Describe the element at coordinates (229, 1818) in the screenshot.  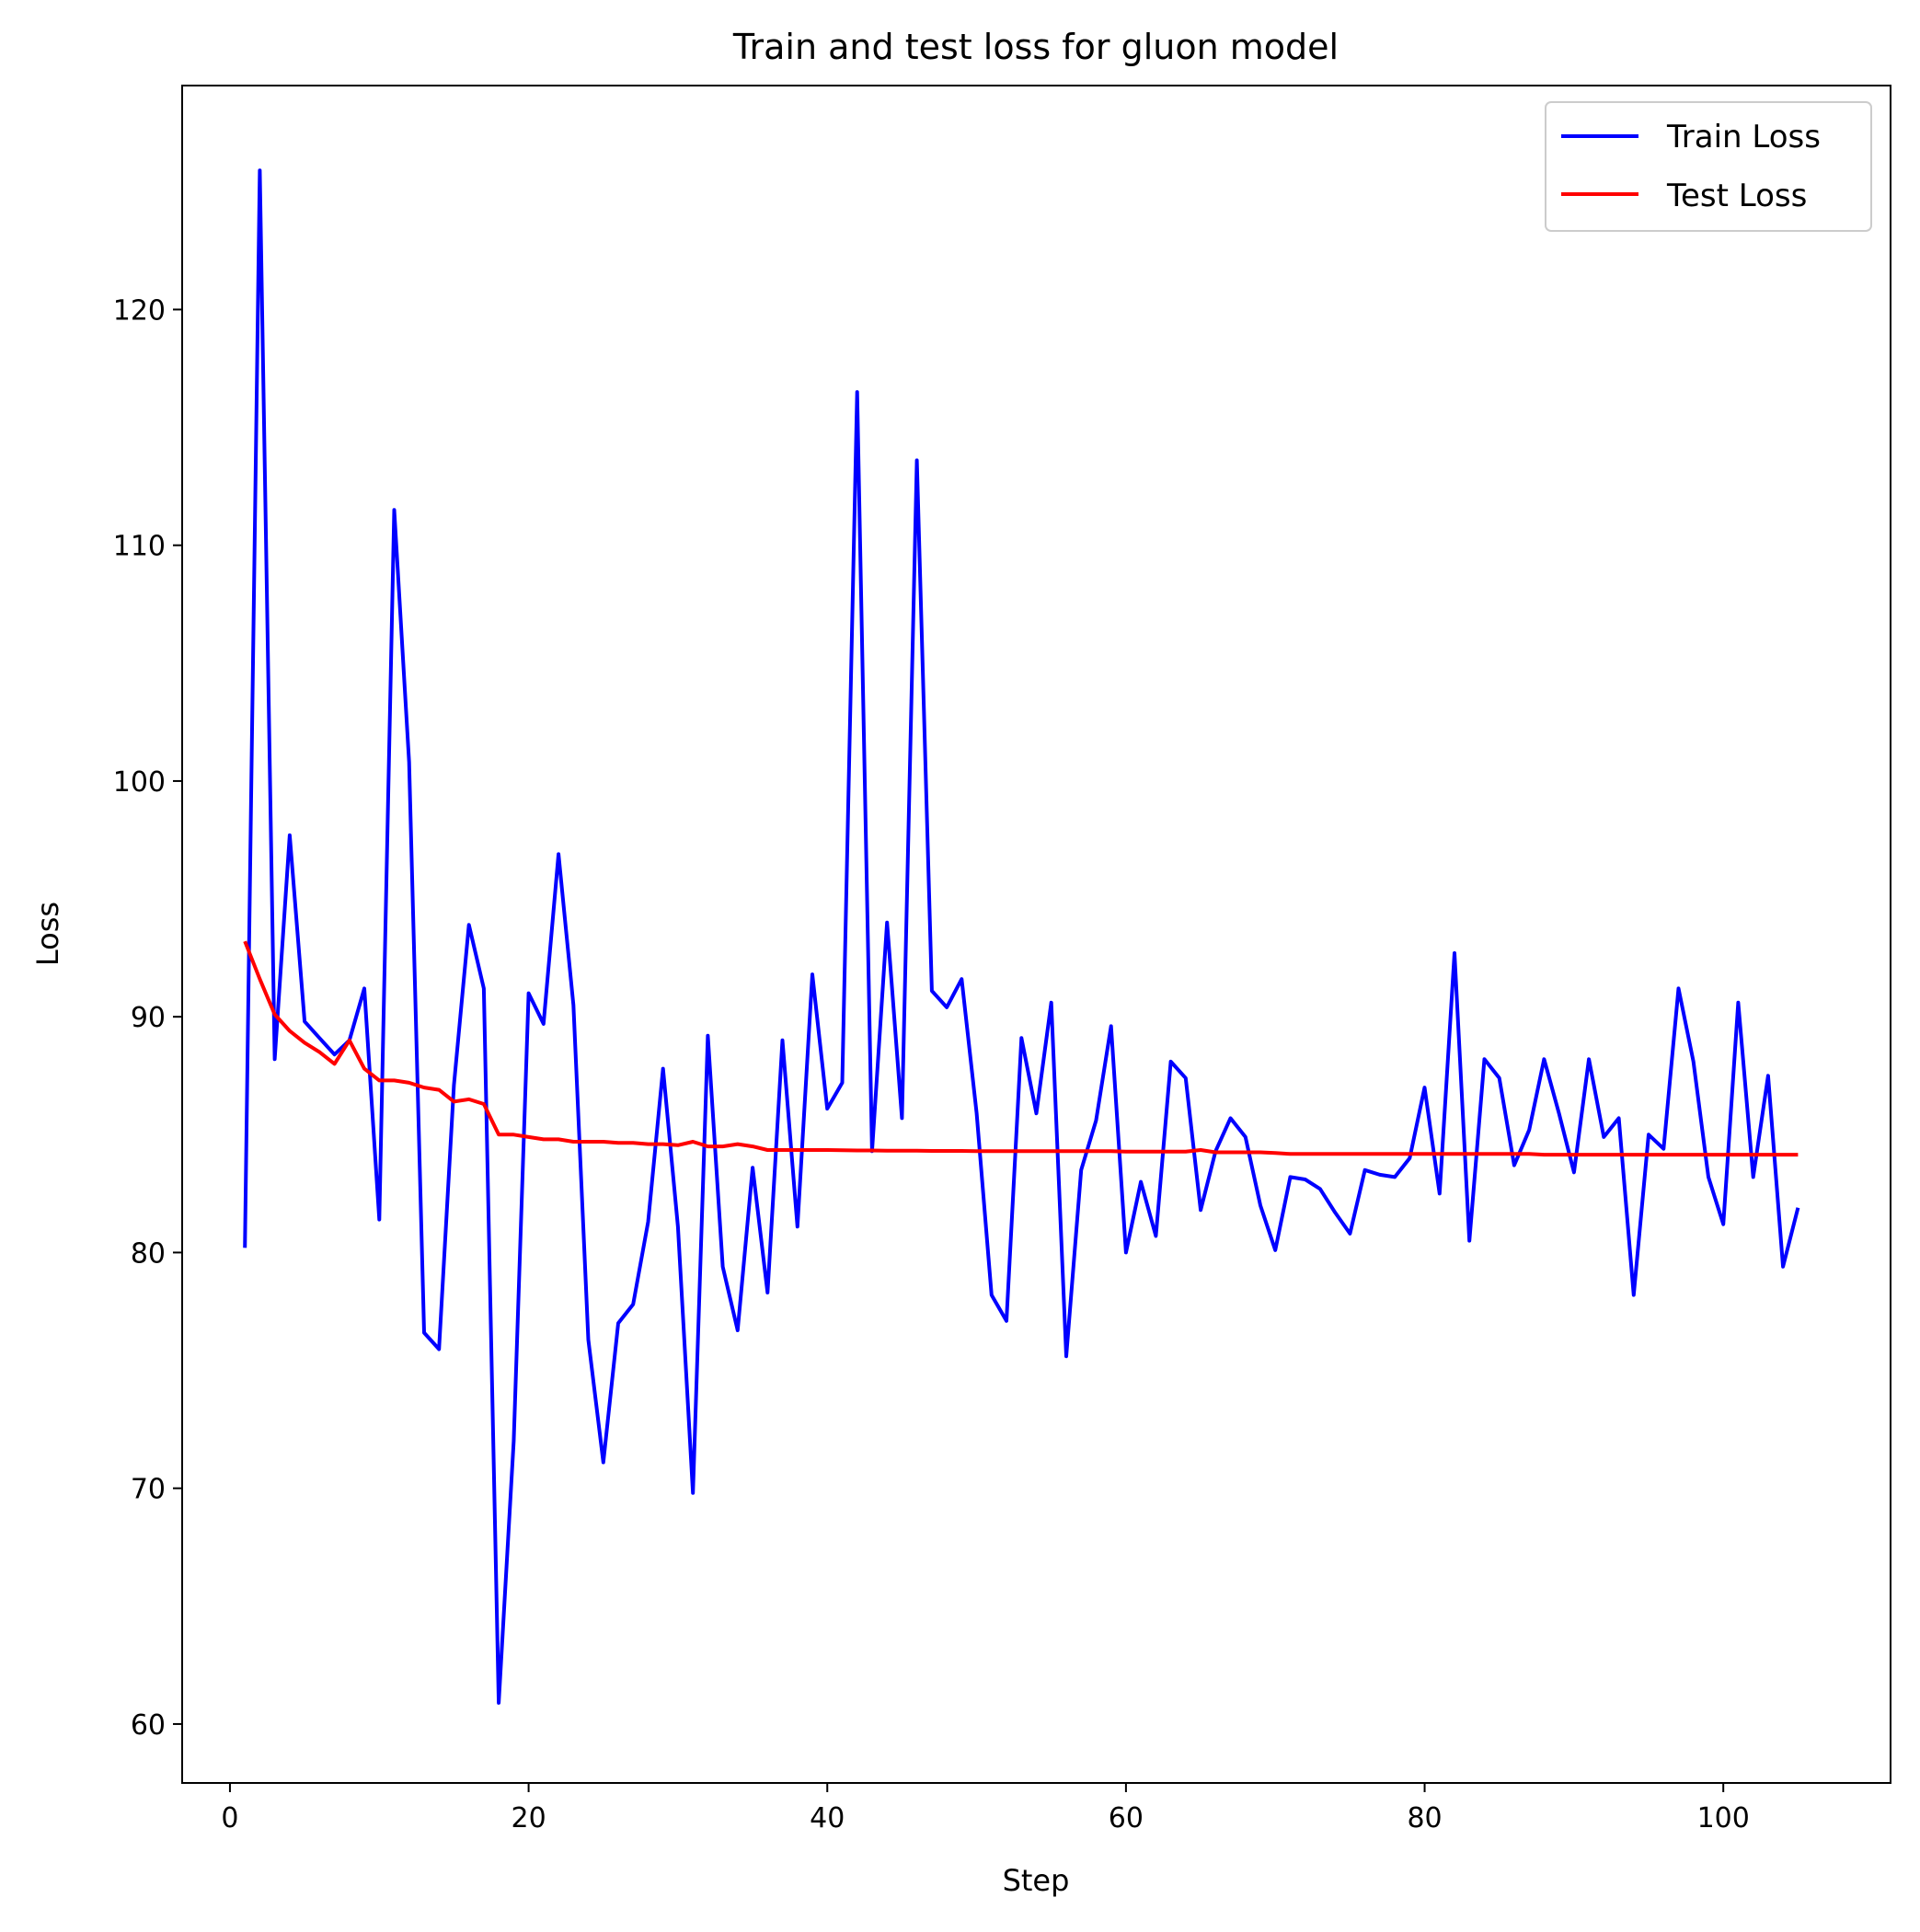
I see `x-tick-label: 0` at that location.